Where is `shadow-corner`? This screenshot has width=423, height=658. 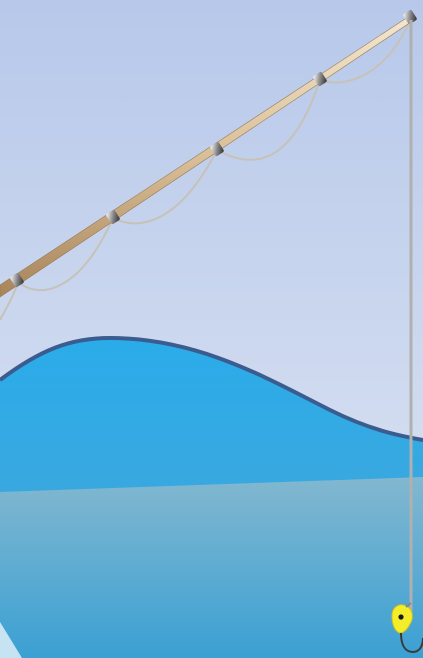
shadow-corner is located at coordinates (11, 640).